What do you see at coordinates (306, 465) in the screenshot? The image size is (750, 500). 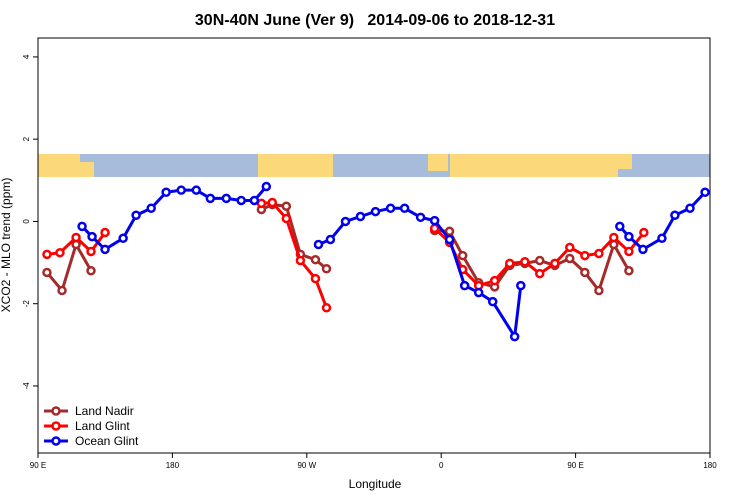 I see `x-tick-label: 90 W` at bounding box center [306, 465].